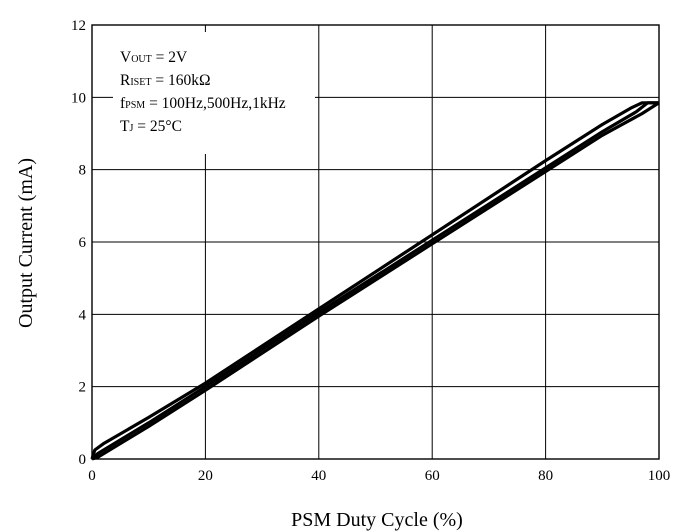 The height and width of the screenshot is (532, 686). Describe the element at coordinates (78, 98) in the screenshot. I see `y-tick-label: 10` at that location.